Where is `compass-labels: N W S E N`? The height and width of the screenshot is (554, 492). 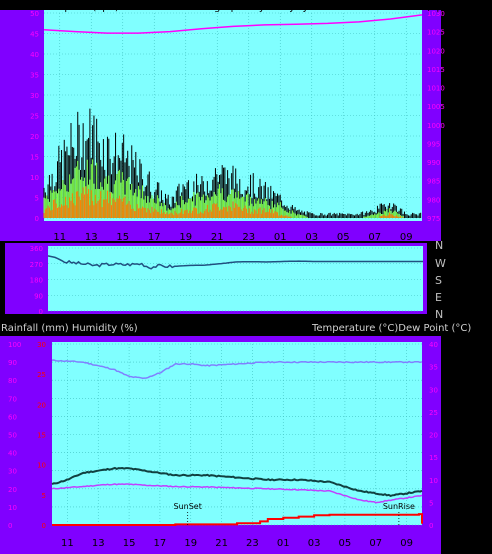 compass-labels: N W S E N is located at coordinates (440, 280).